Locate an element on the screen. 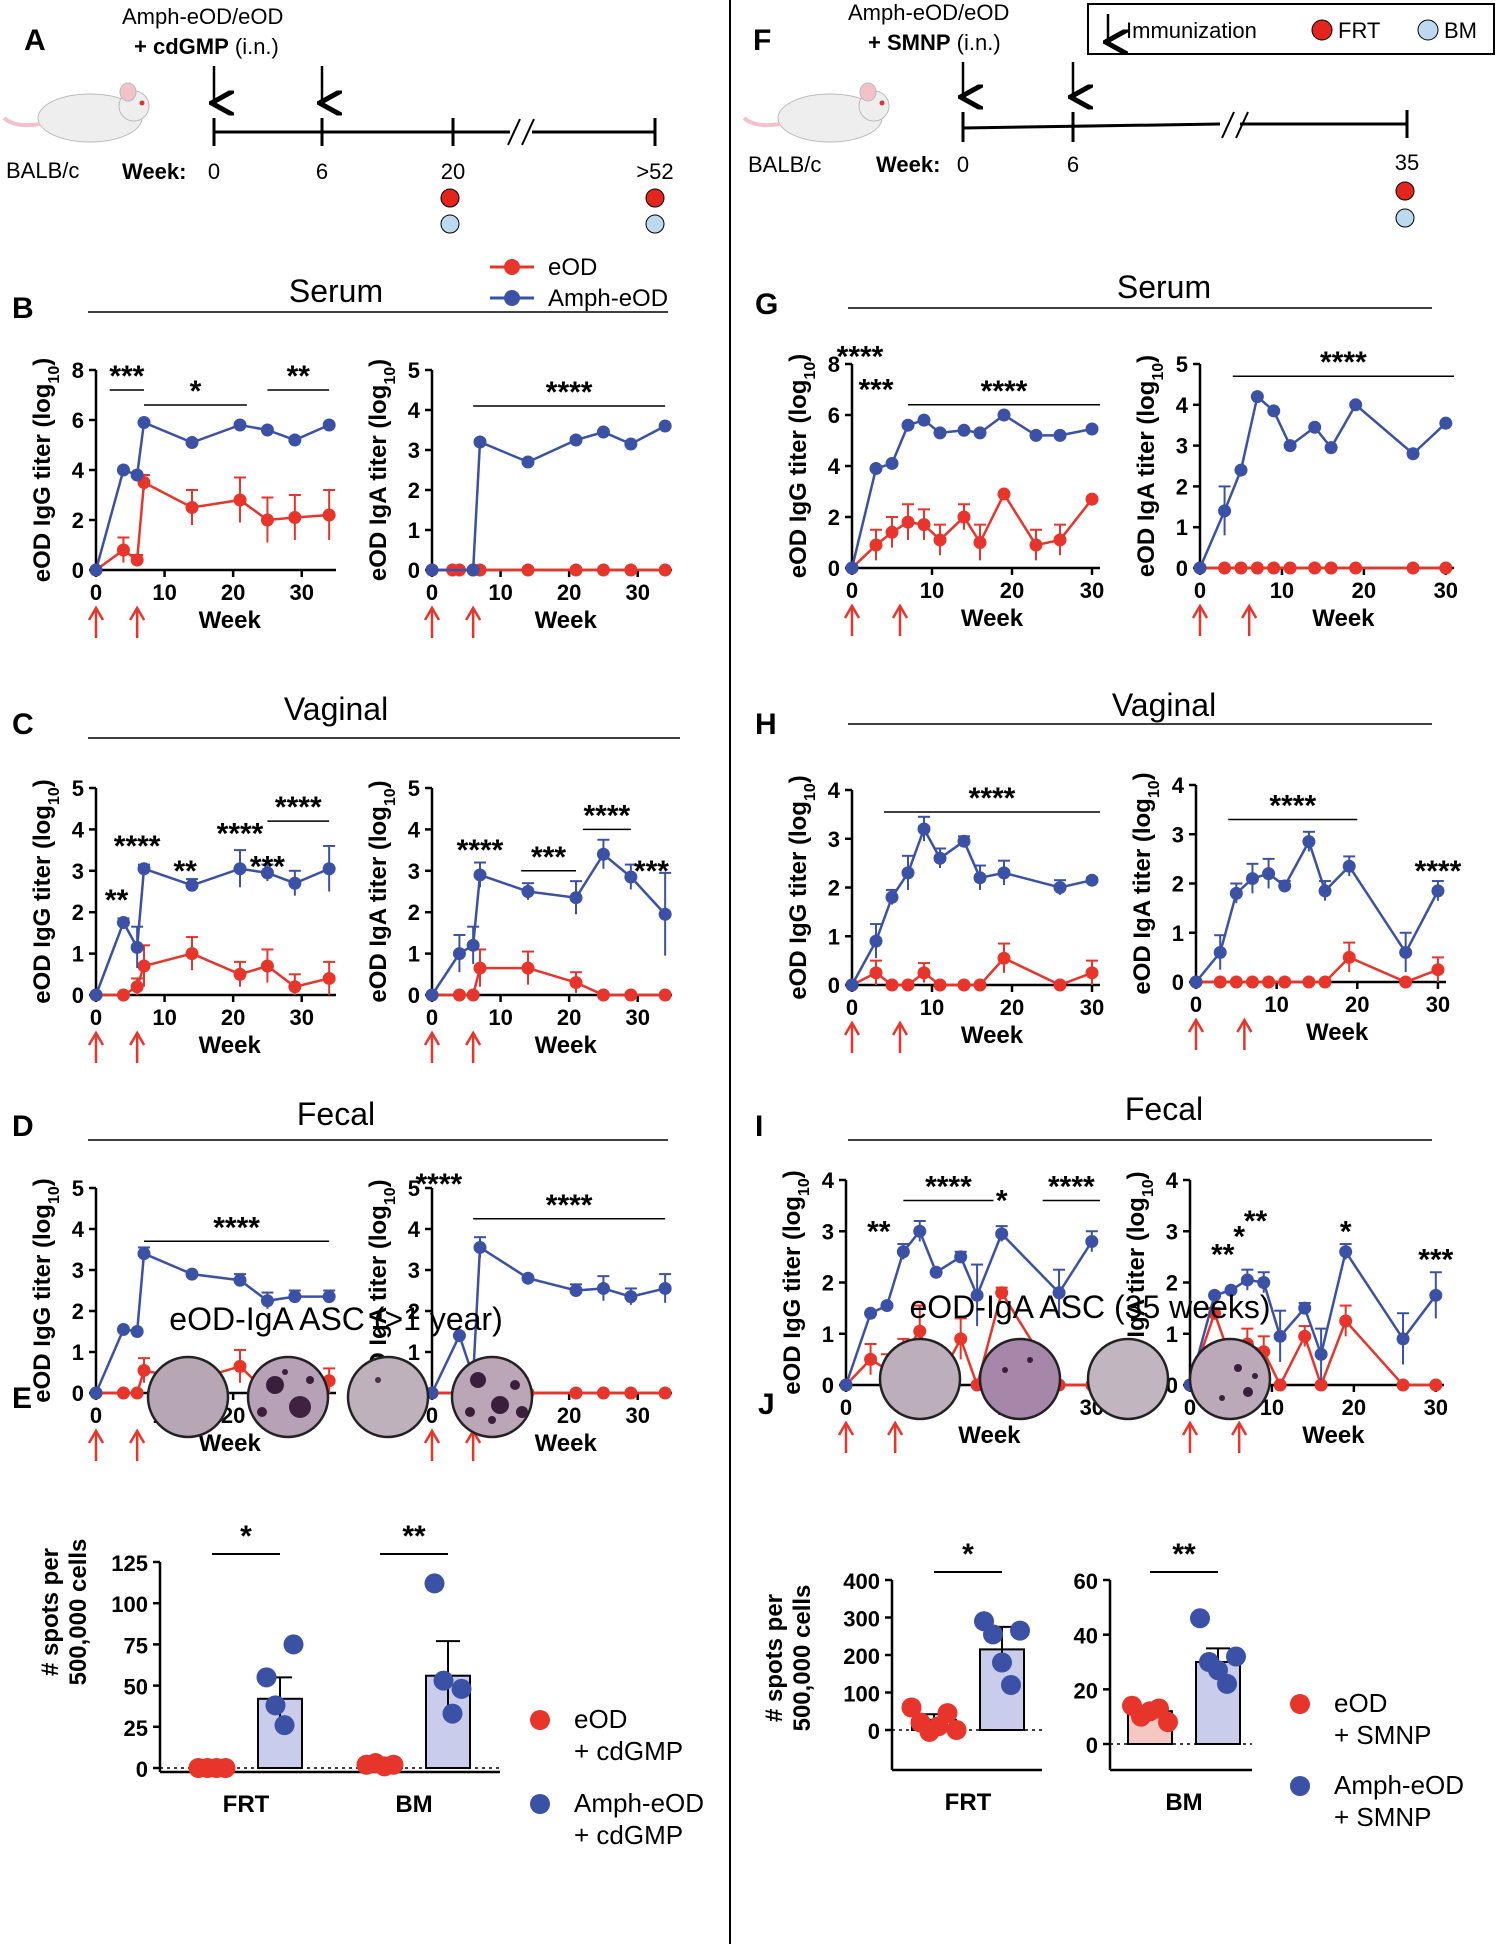  y-tick-label: 40 is located at coordinates (1086, 1636).